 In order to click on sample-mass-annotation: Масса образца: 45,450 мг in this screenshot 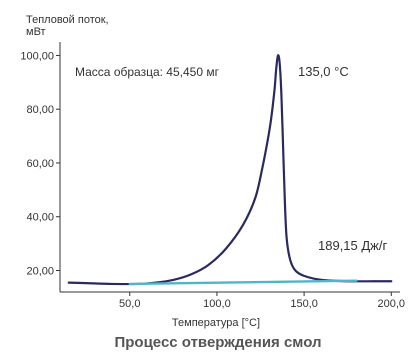, I will do `click(147, 72)`.